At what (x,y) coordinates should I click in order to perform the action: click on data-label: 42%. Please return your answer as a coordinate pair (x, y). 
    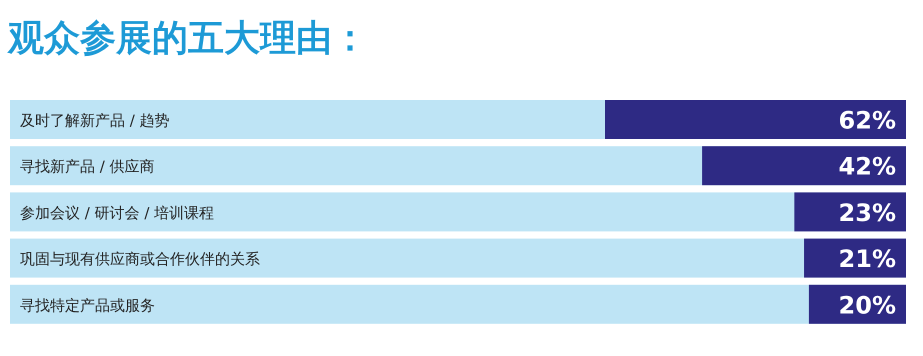
    Looking at the image, I should click on (867, 166).